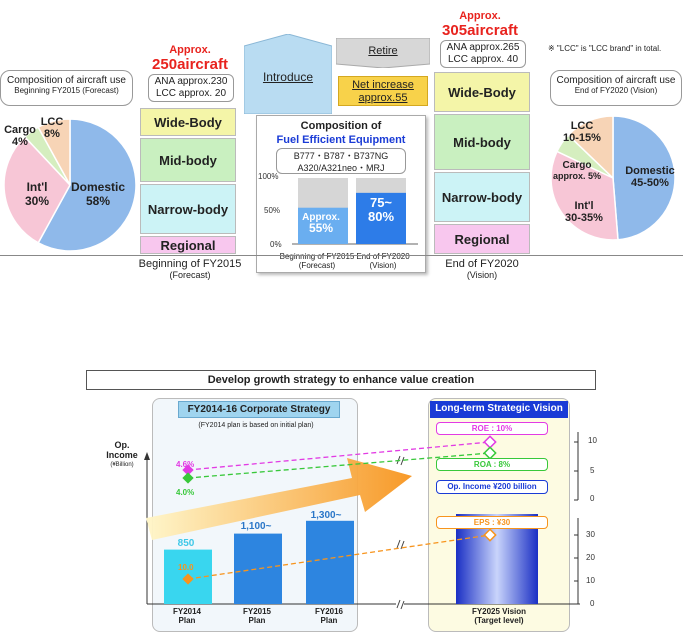 This screenshot has height=640, width=683. What do you see at coordinates (272, 210) in the screenshot?
I see `fuel-ytick-50: 50%` at bounding box center [272, 210].